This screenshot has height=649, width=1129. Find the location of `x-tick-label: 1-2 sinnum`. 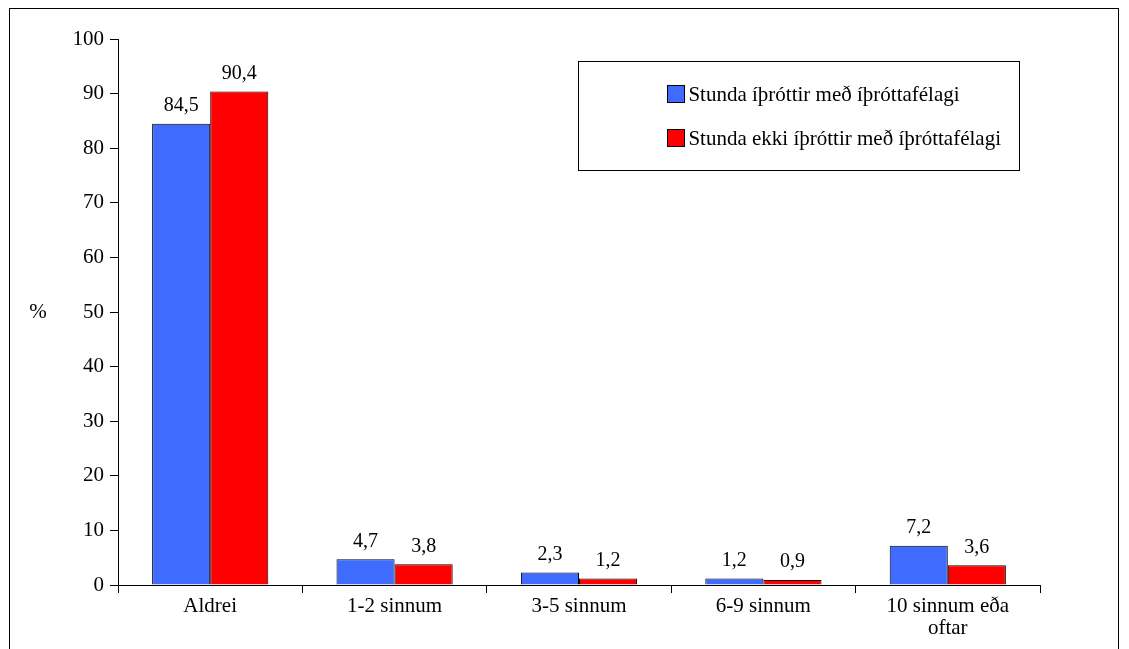

x-tick-label: 1-2 sinnum is located at coordinates (395, 604).